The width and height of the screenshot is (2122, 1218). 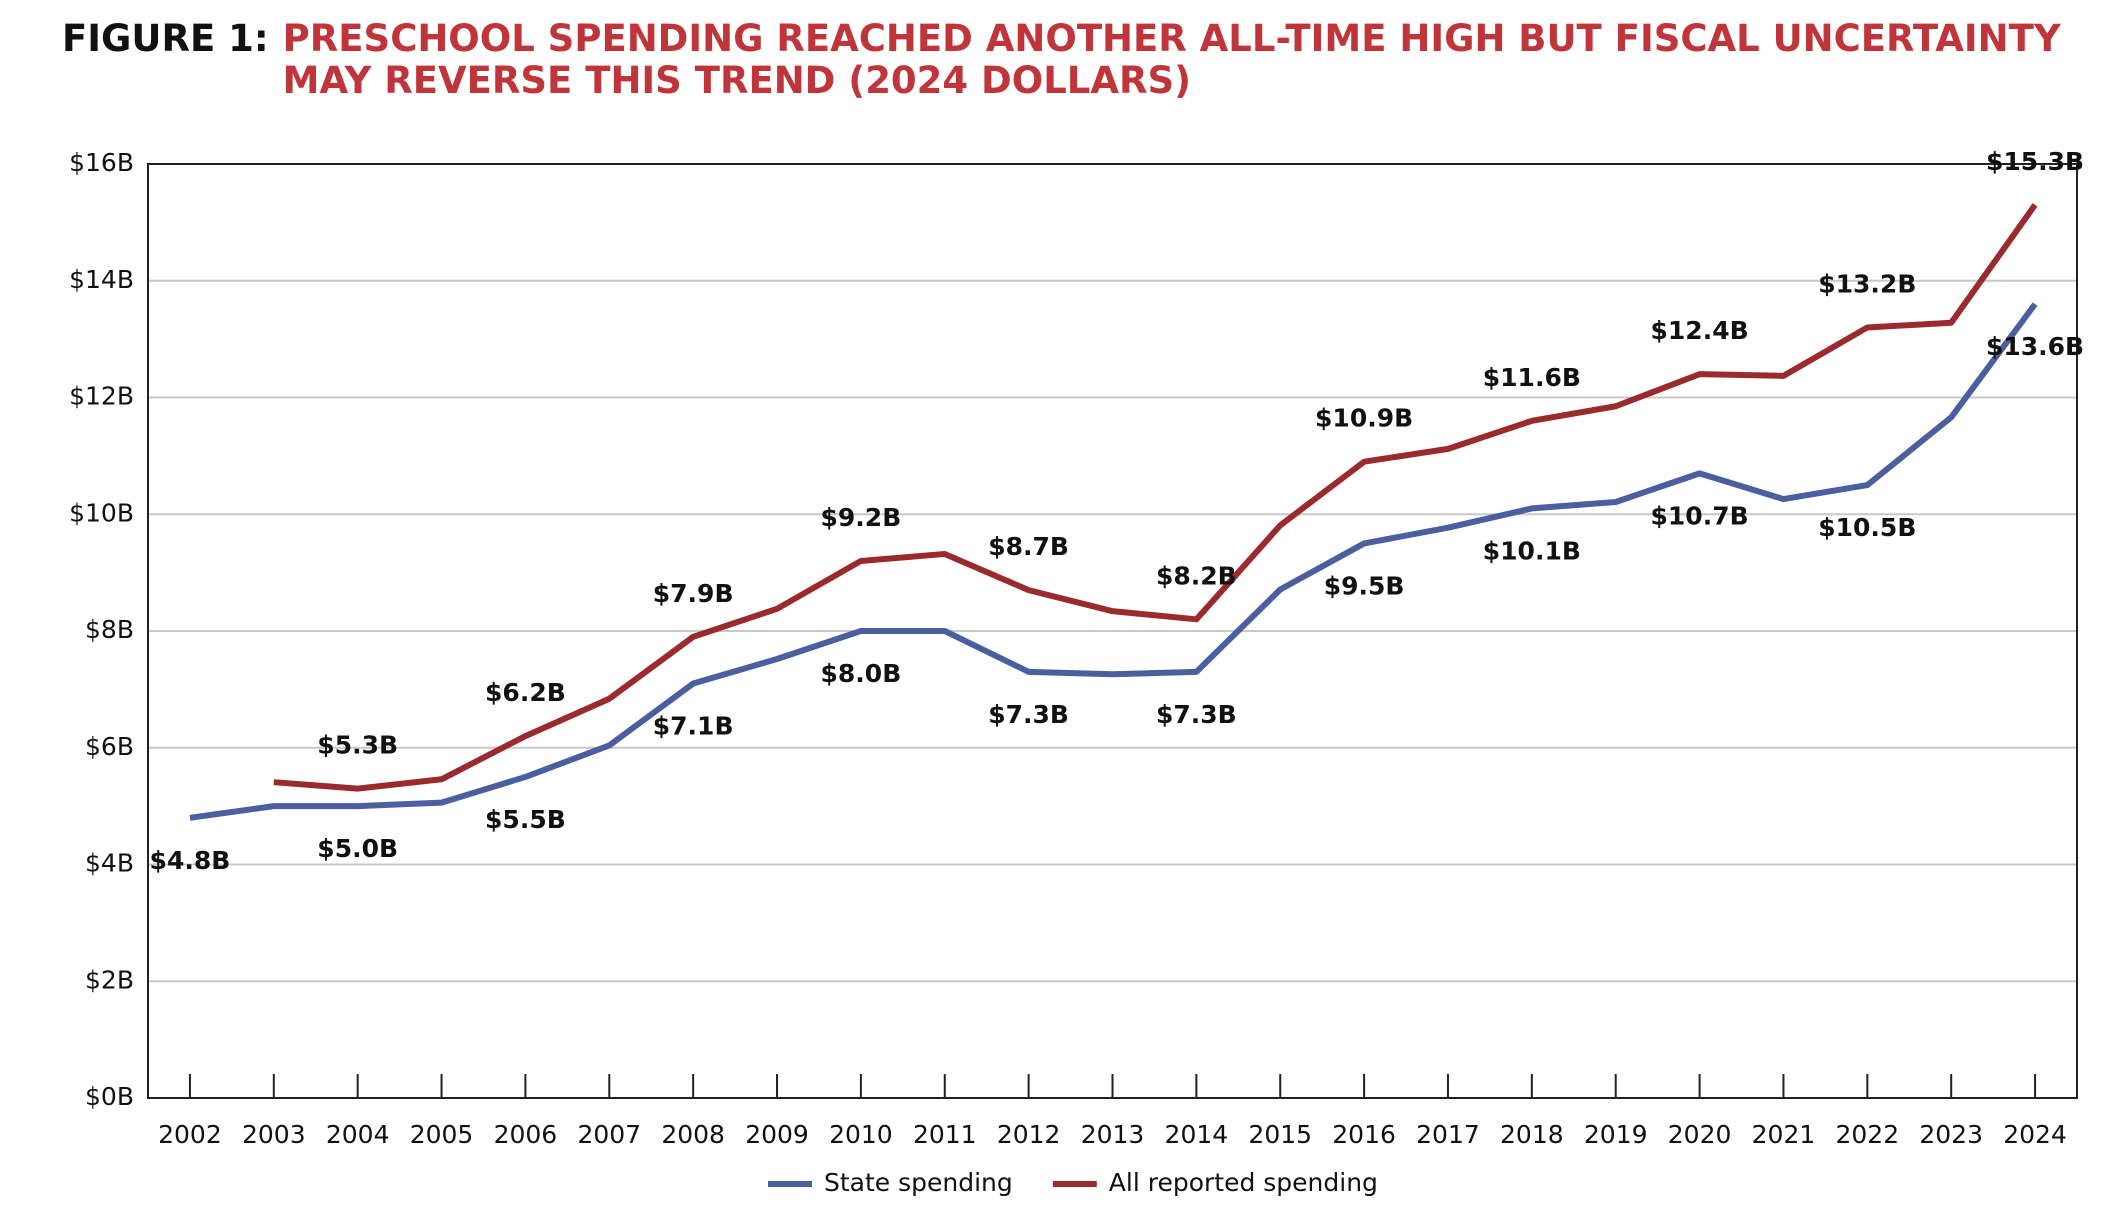 What do you see at coordinates (1243, 1182) in the screenshot?
I see `legend-label: All reported spending` at bounding box center [1243, 1182].